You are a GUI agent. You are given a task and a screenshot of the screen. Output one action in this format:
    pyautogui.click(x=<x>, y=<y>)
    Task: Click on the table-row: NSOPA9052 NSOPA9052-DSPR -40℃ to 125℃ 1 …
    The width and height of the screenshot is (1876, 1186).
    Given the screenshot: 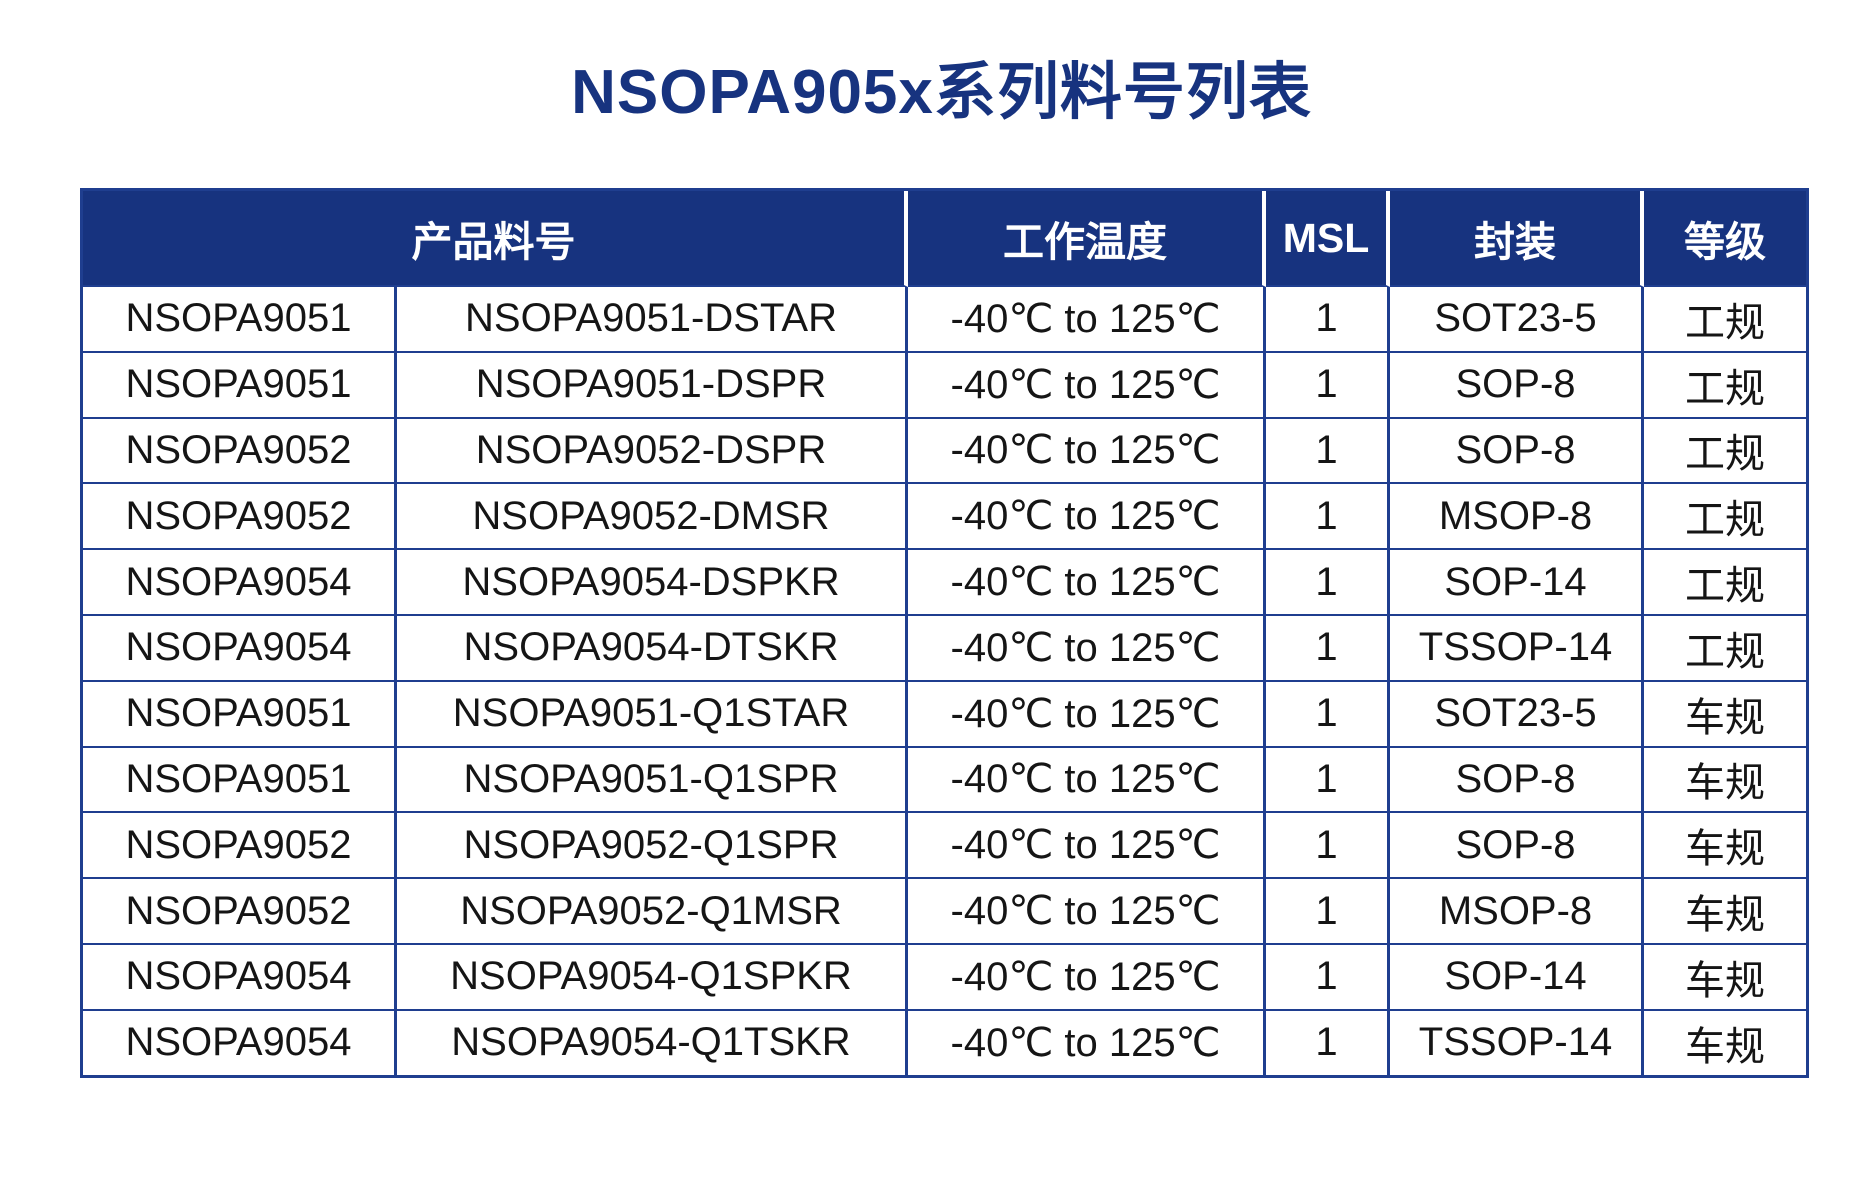 What is the action you would take?
    pyautogui.click(x=944, y=451)
    